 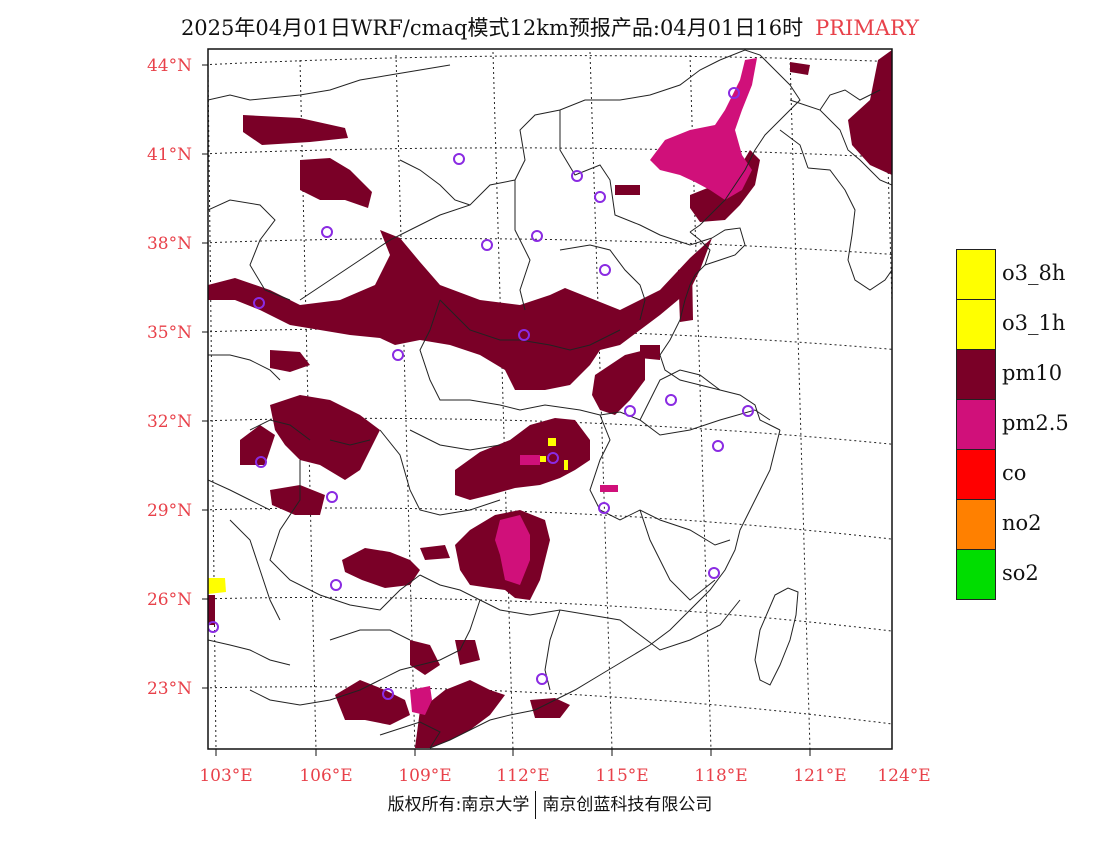 I want to click on lon-label: 106°E, so click(x=325, y=776).